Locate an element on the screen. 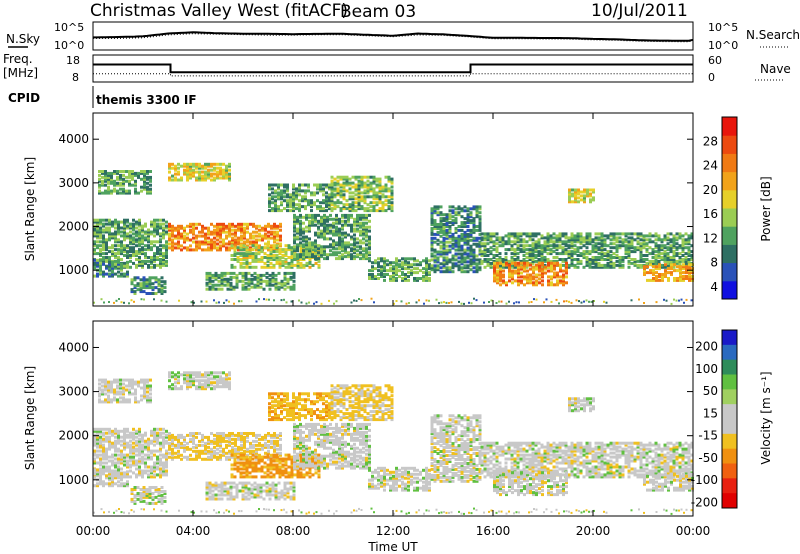  cpid-label: CPID is located at coordinates (24, 98).